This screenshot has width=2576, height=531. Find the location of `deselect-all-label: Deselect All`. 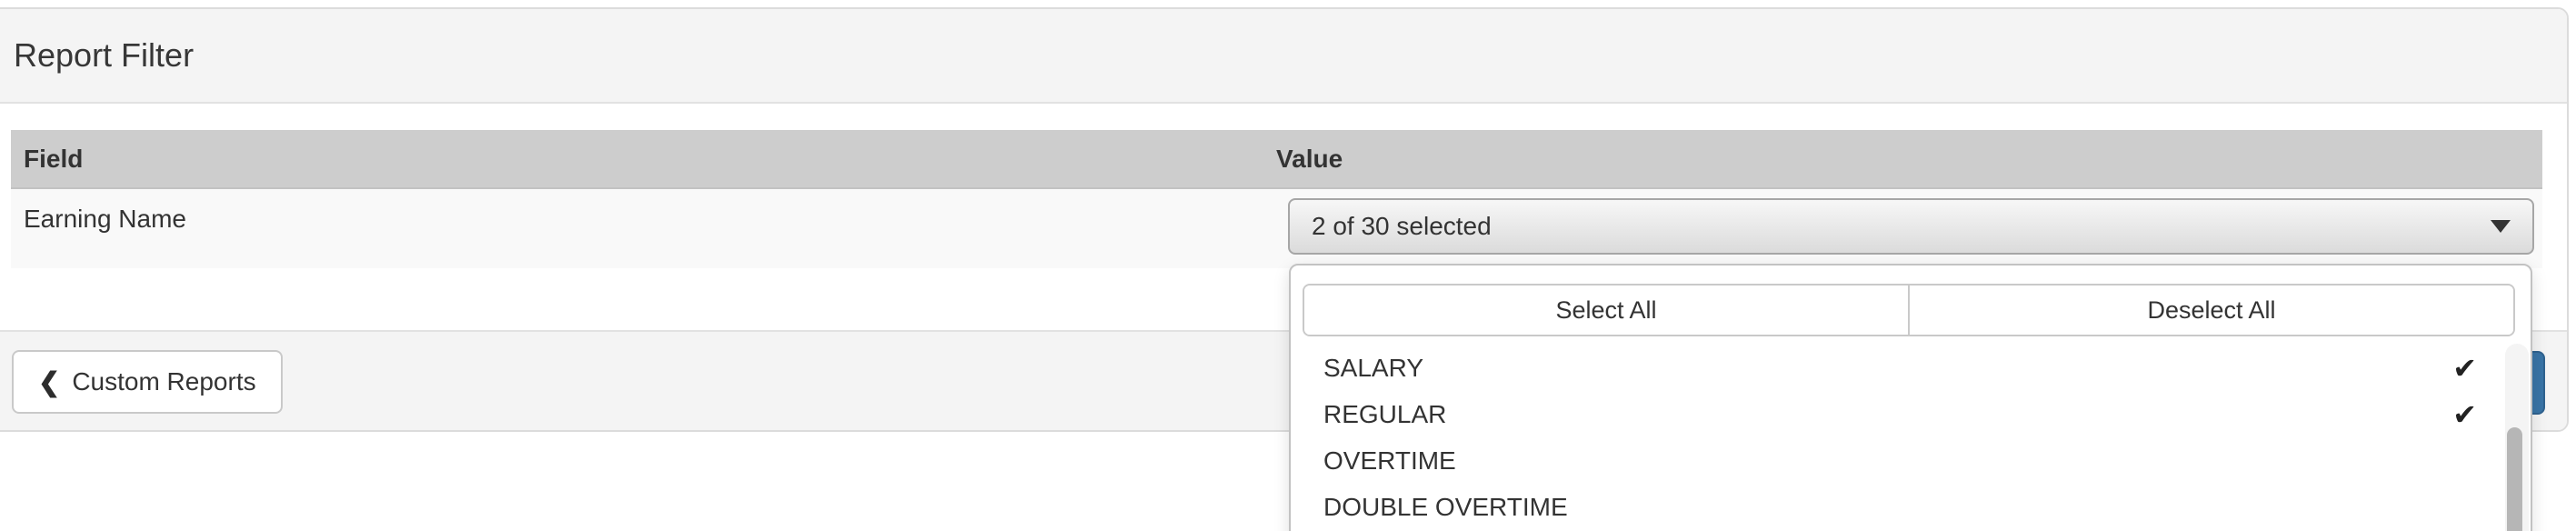

deselect-all-label: Deselect All is located at coordinates (2211, 310).